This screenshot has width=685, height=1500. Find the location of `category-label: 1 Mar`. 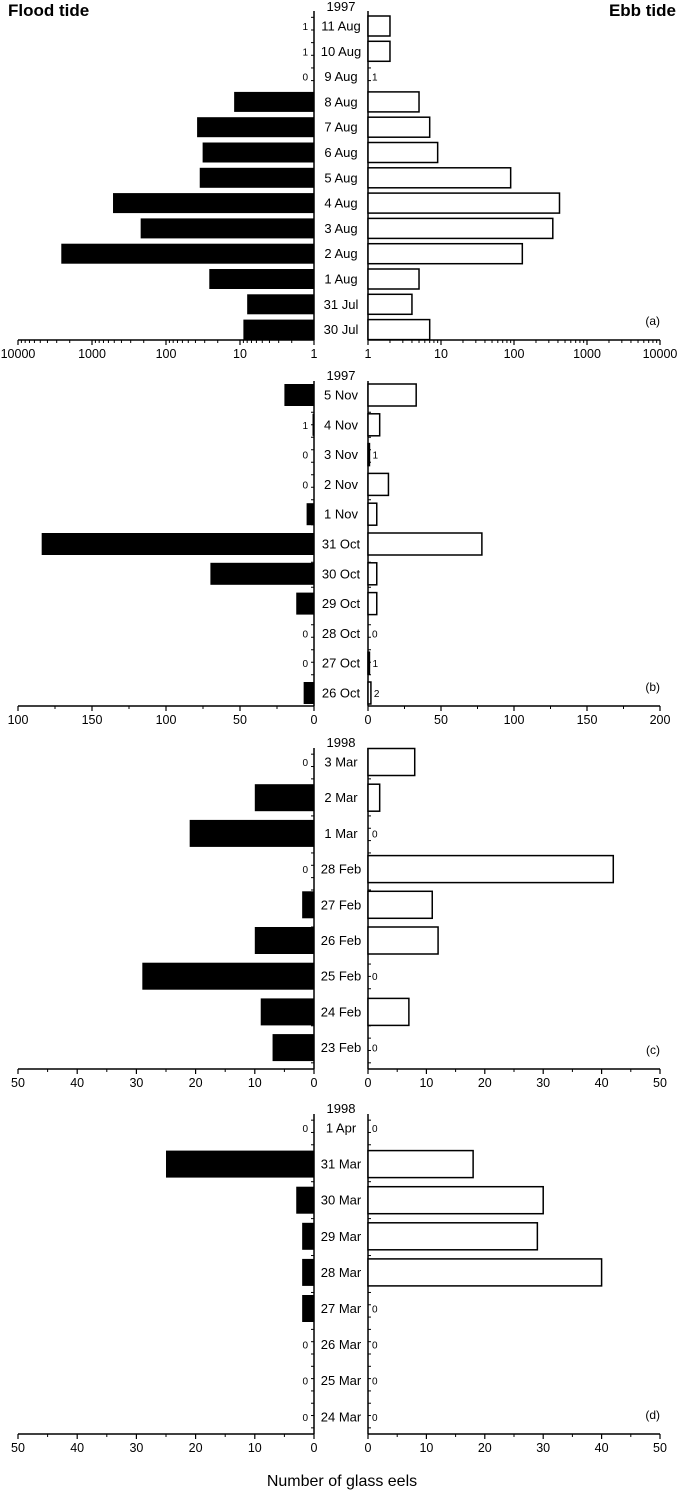

category-label: 1 Mar is located at coordinates (341, 833).